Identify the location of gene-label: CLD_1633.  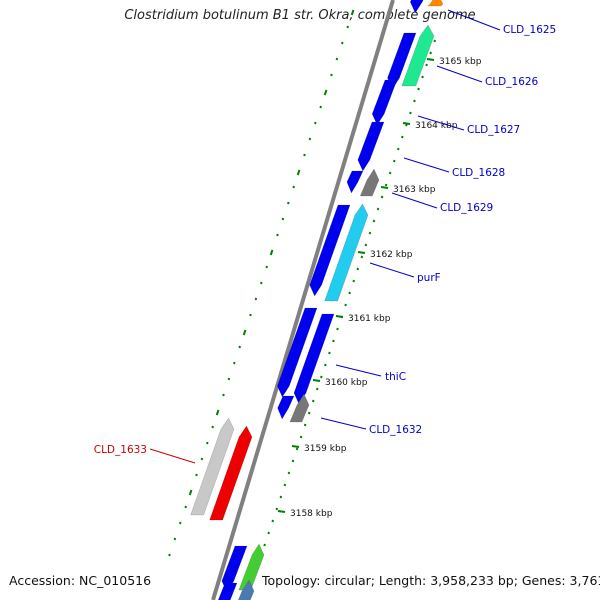
(120, 450).